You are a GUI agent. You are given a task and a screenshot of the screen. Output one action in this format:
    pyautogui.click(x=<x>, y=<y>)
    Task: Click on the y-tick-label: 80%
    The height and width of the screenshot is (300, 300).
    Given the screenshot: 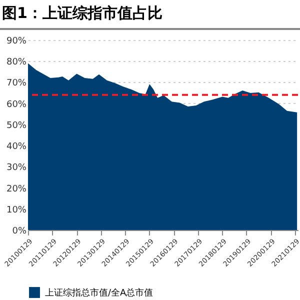 What is the action you would take?
    pyautogui.click(x=16, y=63)
    